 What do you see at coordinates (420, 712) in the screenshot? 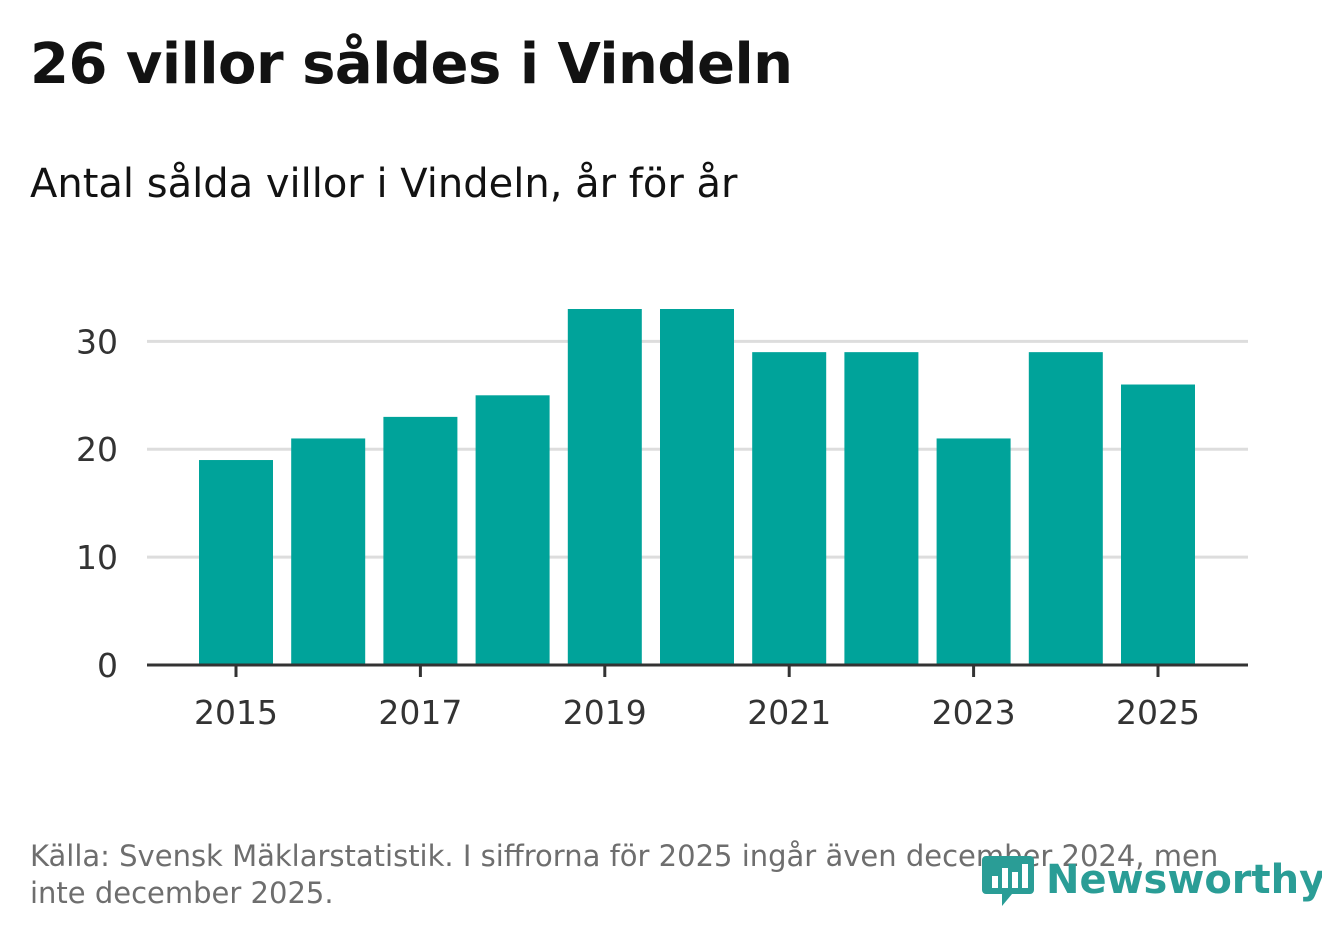
I see `x-tick-label: 2017` at bounding box center [420, 712].